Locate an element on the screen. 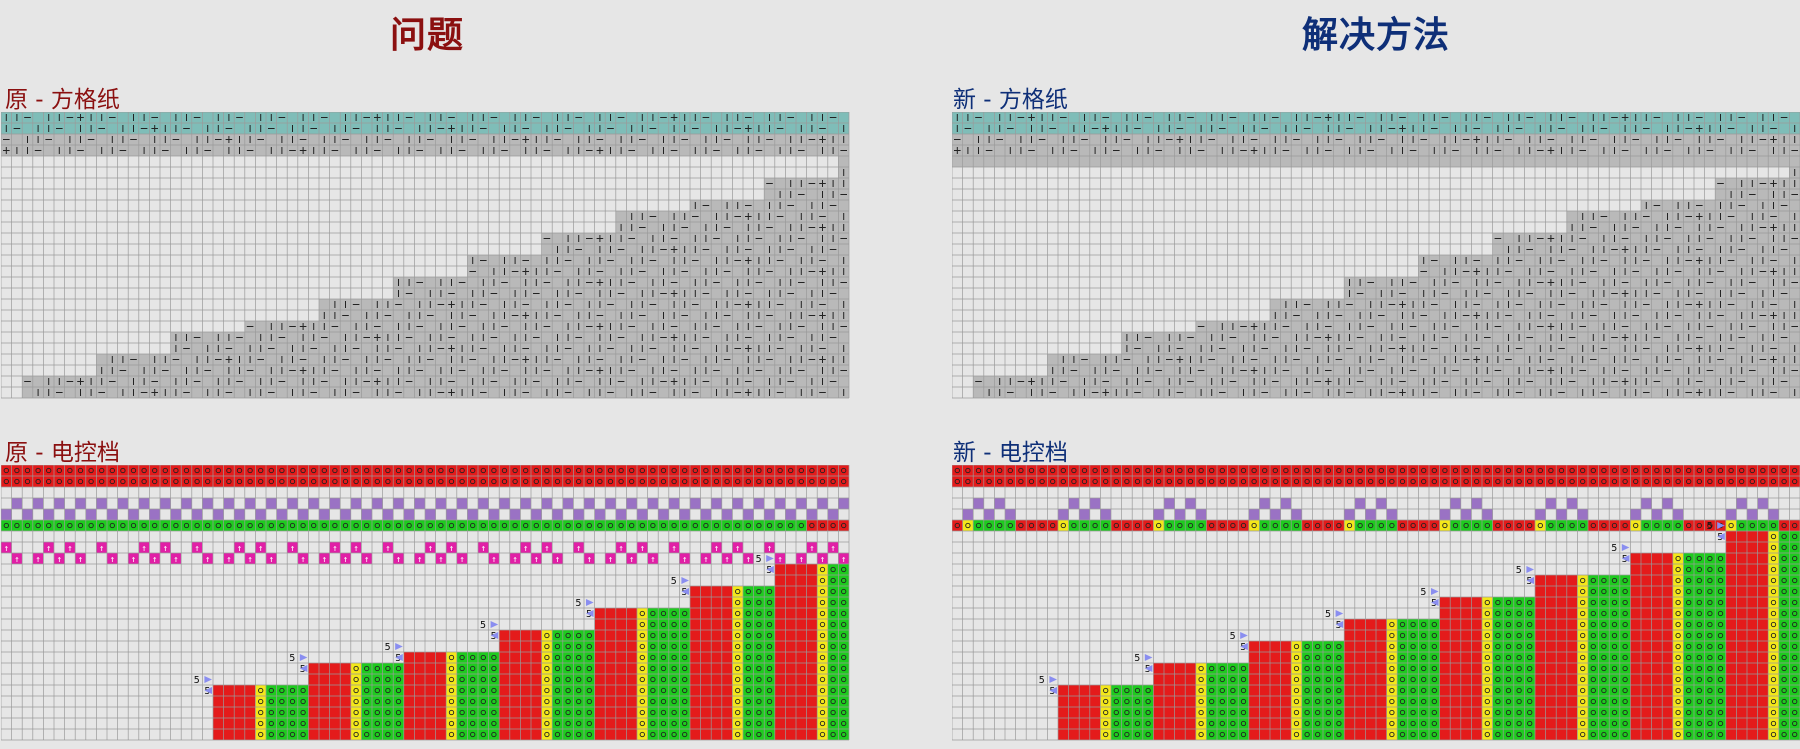  right-control-label: 新 - 电控档 is located at coordinates (1010, 453).